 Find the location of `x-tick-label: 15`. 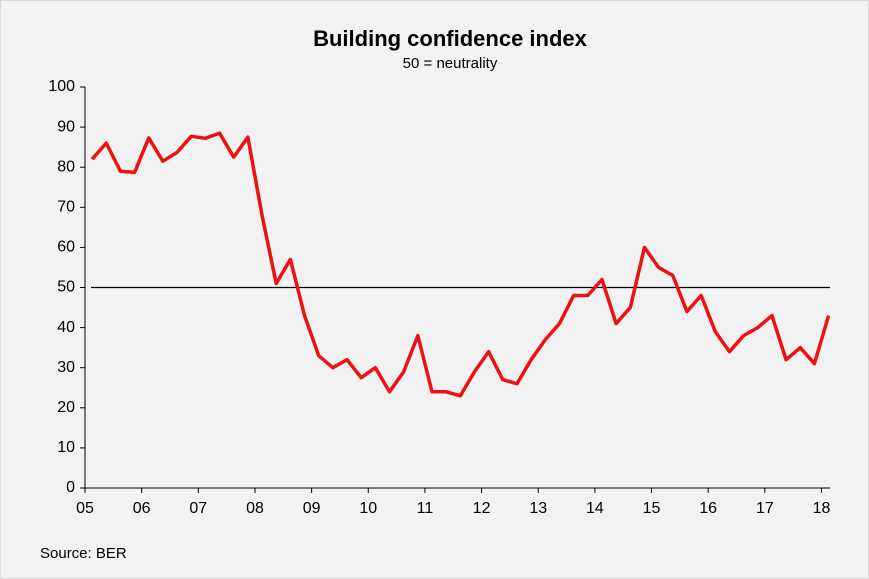

x-tick-label: 15 is located at coordinates (652, 508).